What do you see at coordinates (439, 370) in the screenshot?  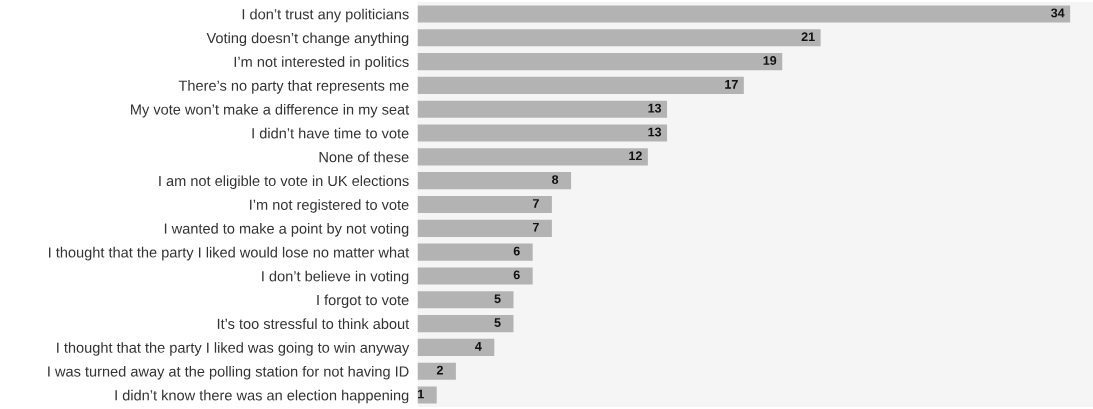 I see `data-label: 2` at bounding box center [439, 370].